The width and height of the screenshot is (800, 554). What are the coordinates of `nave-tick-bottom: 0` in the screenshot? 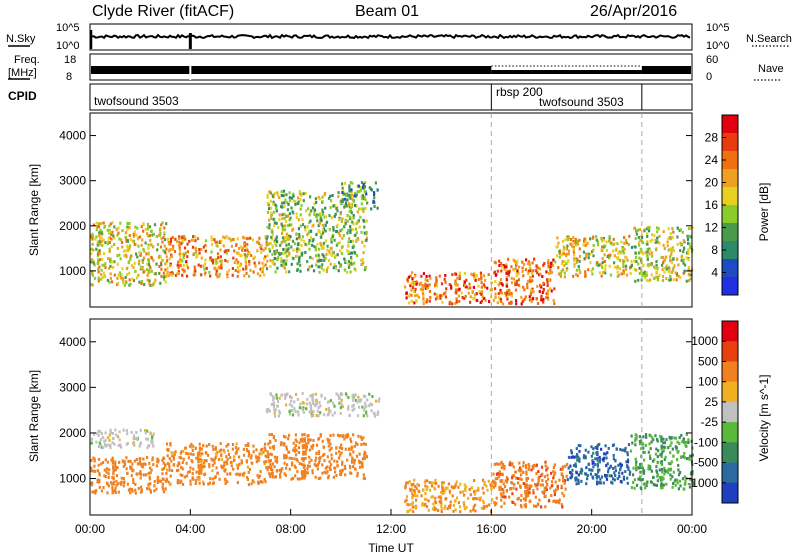 It's located at (709, 77).